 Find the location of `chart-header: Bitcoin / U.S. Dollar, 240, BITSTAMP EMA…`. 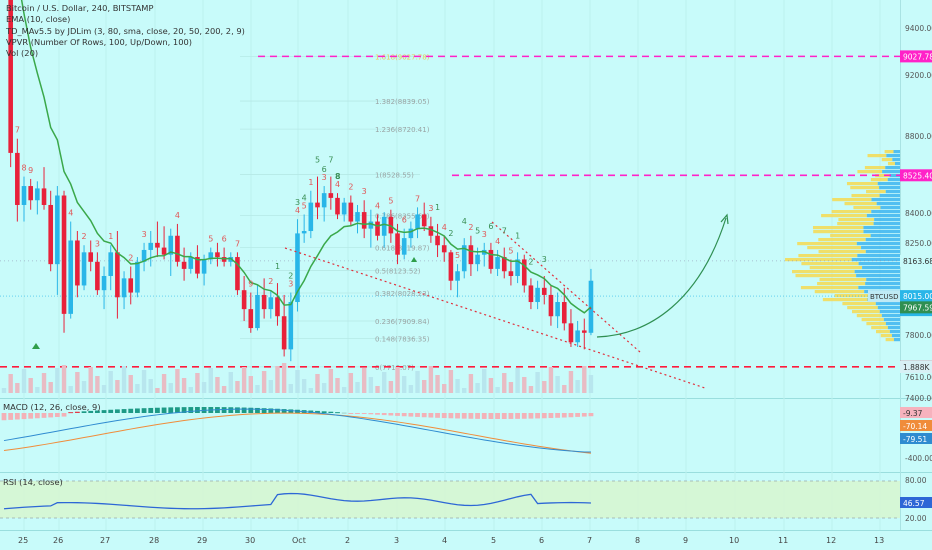

chart-header: Bitcoin / U.S. Dollar, 240, BITSTAMP EMA… is located at coordinates (125, 31).